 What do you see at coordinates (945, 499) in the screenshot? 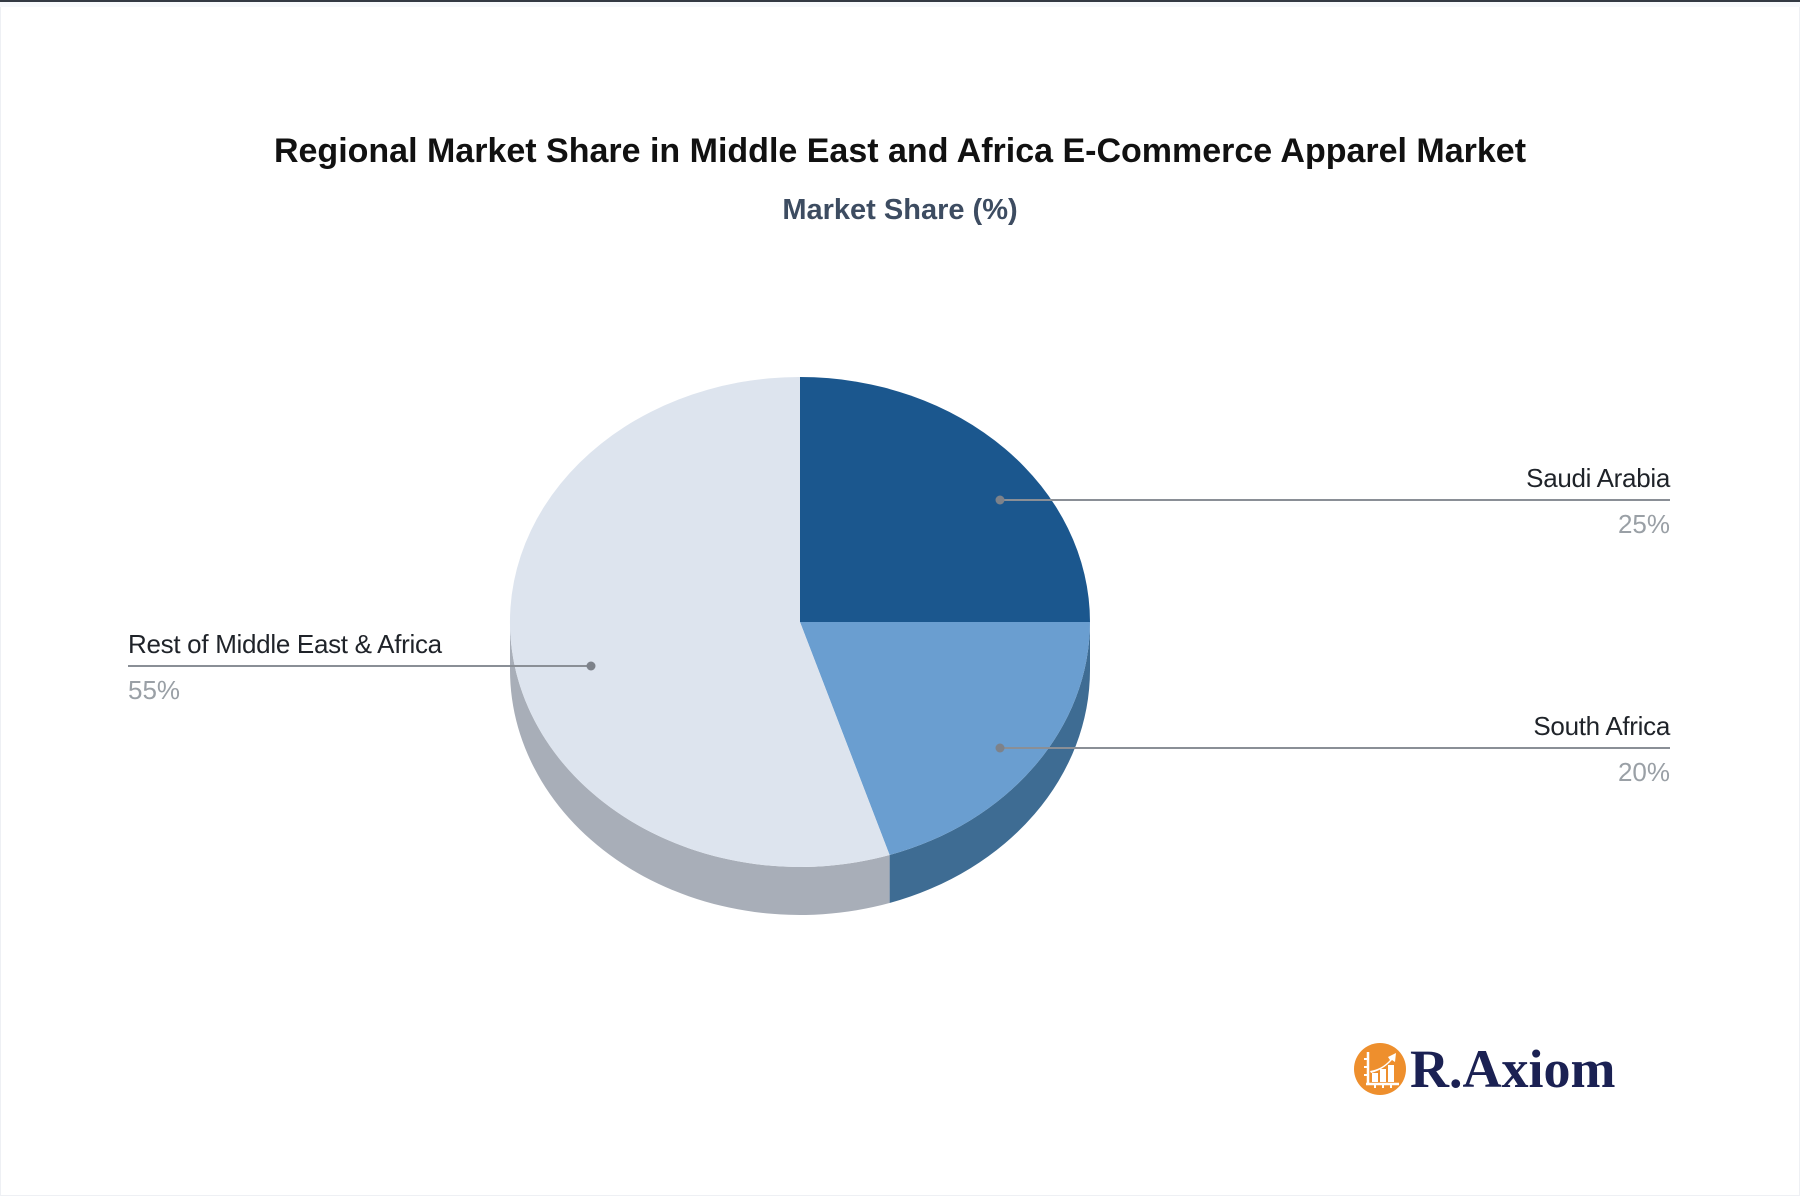
I see `pie-slice-saudi-arabia` at bounding box center [945, 499].